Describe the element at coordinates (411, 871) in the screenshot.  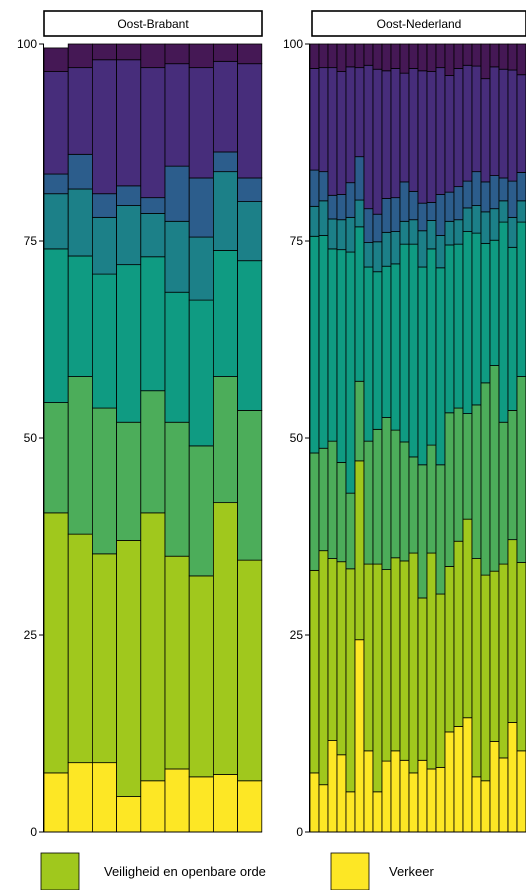
I see `legend-label-verkeer: Verkeer` at that location.